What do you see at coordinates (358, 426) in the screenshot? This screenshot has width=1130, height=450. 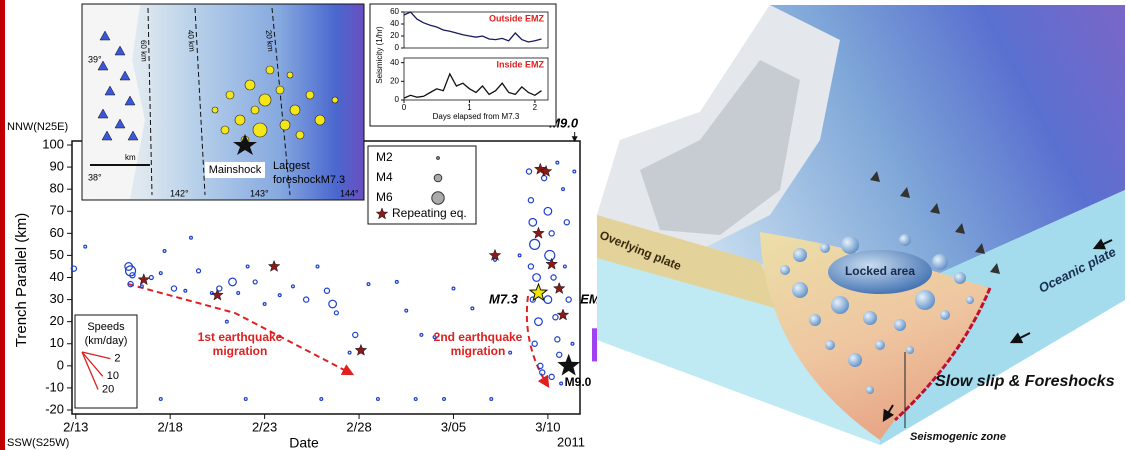 I see `x-tick-label: 2/28` at bounding box center [358, 426].